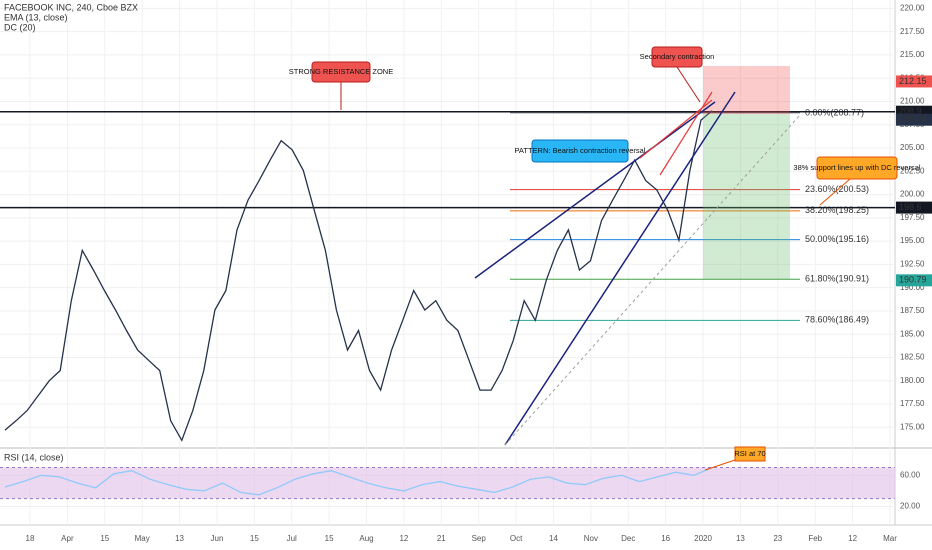 The width and height of the screenshot is (932, 550). What do you see at coordinates (912, 357) in the screenshot?
I see `y-tick-label: 182.50` at bounding box center [912, 357].